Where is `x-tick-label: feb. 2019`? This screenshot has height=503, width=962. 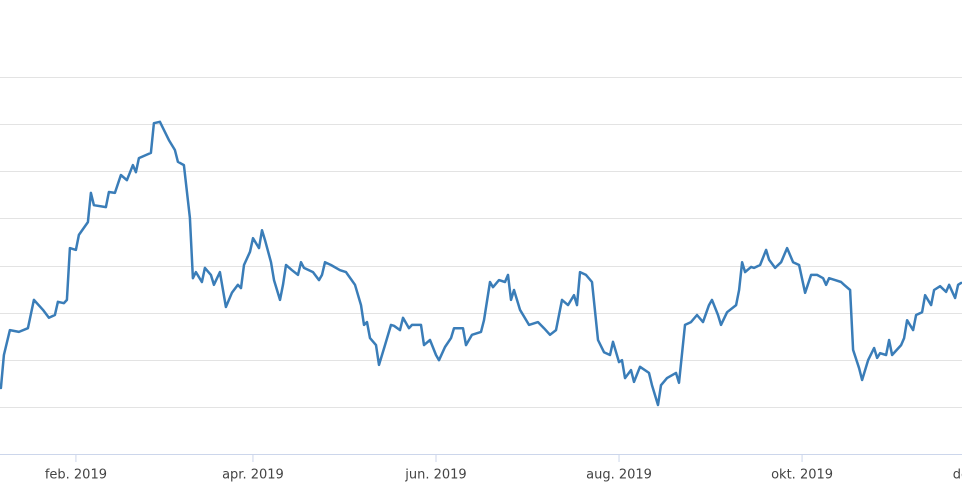 x-tick-label: feb. 2019 is located at coordinates (76, 475).